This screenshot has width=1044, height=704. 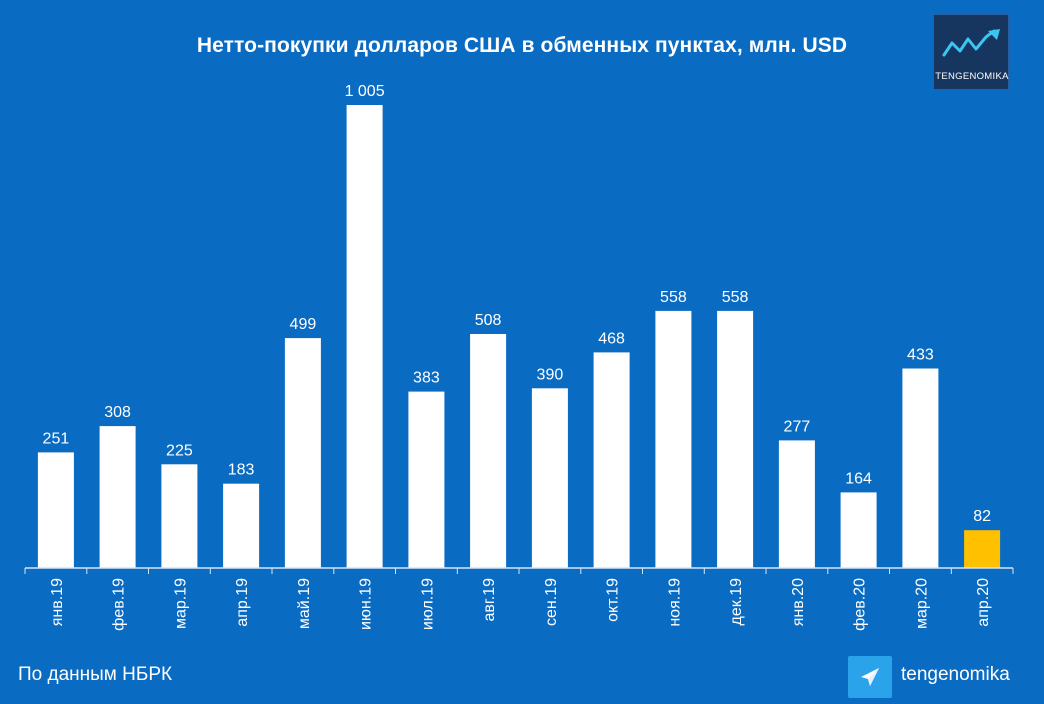 What do you see at coordinates (57, 602) in the screenshot?
I see `x-tick-label: янв.19` at bounding box center [57, 602].